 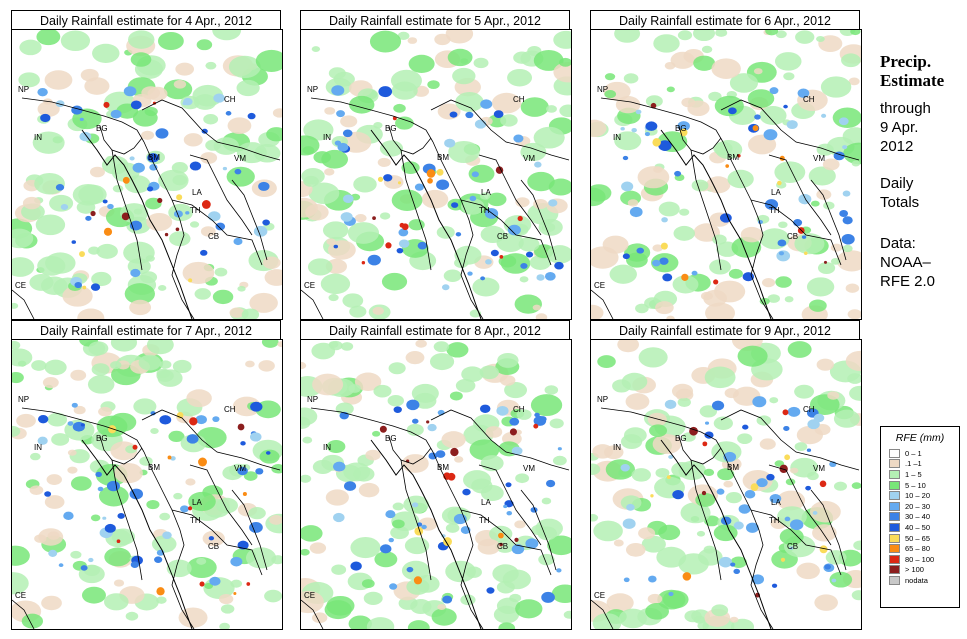 I want to click on legend-item: 65 – 80, so click(x=920, y=548).